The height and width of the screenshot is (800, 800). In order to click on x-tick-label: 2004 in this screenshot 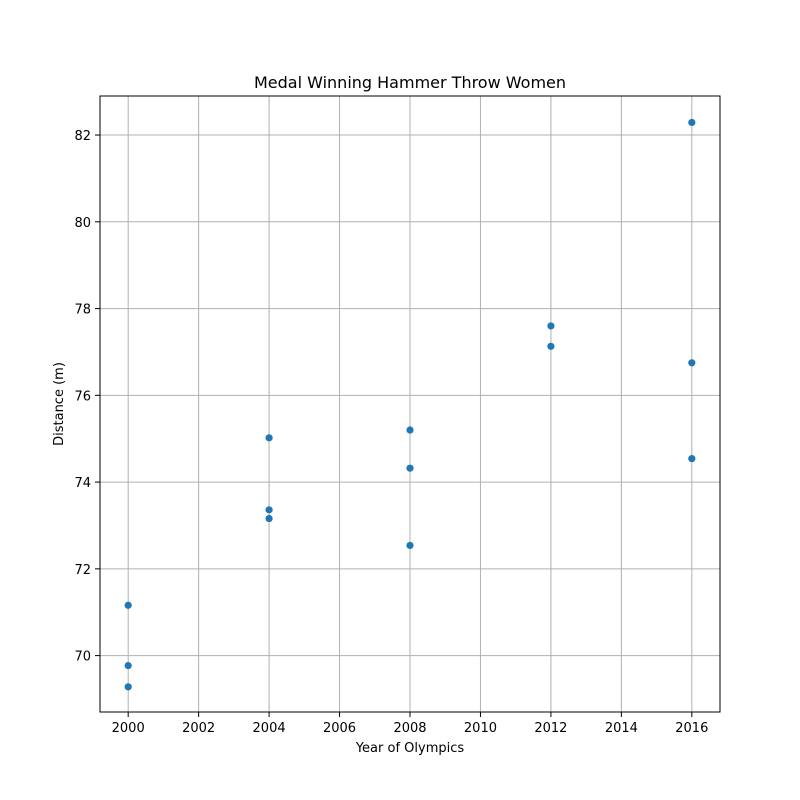, I will do `click(269, 728)`.